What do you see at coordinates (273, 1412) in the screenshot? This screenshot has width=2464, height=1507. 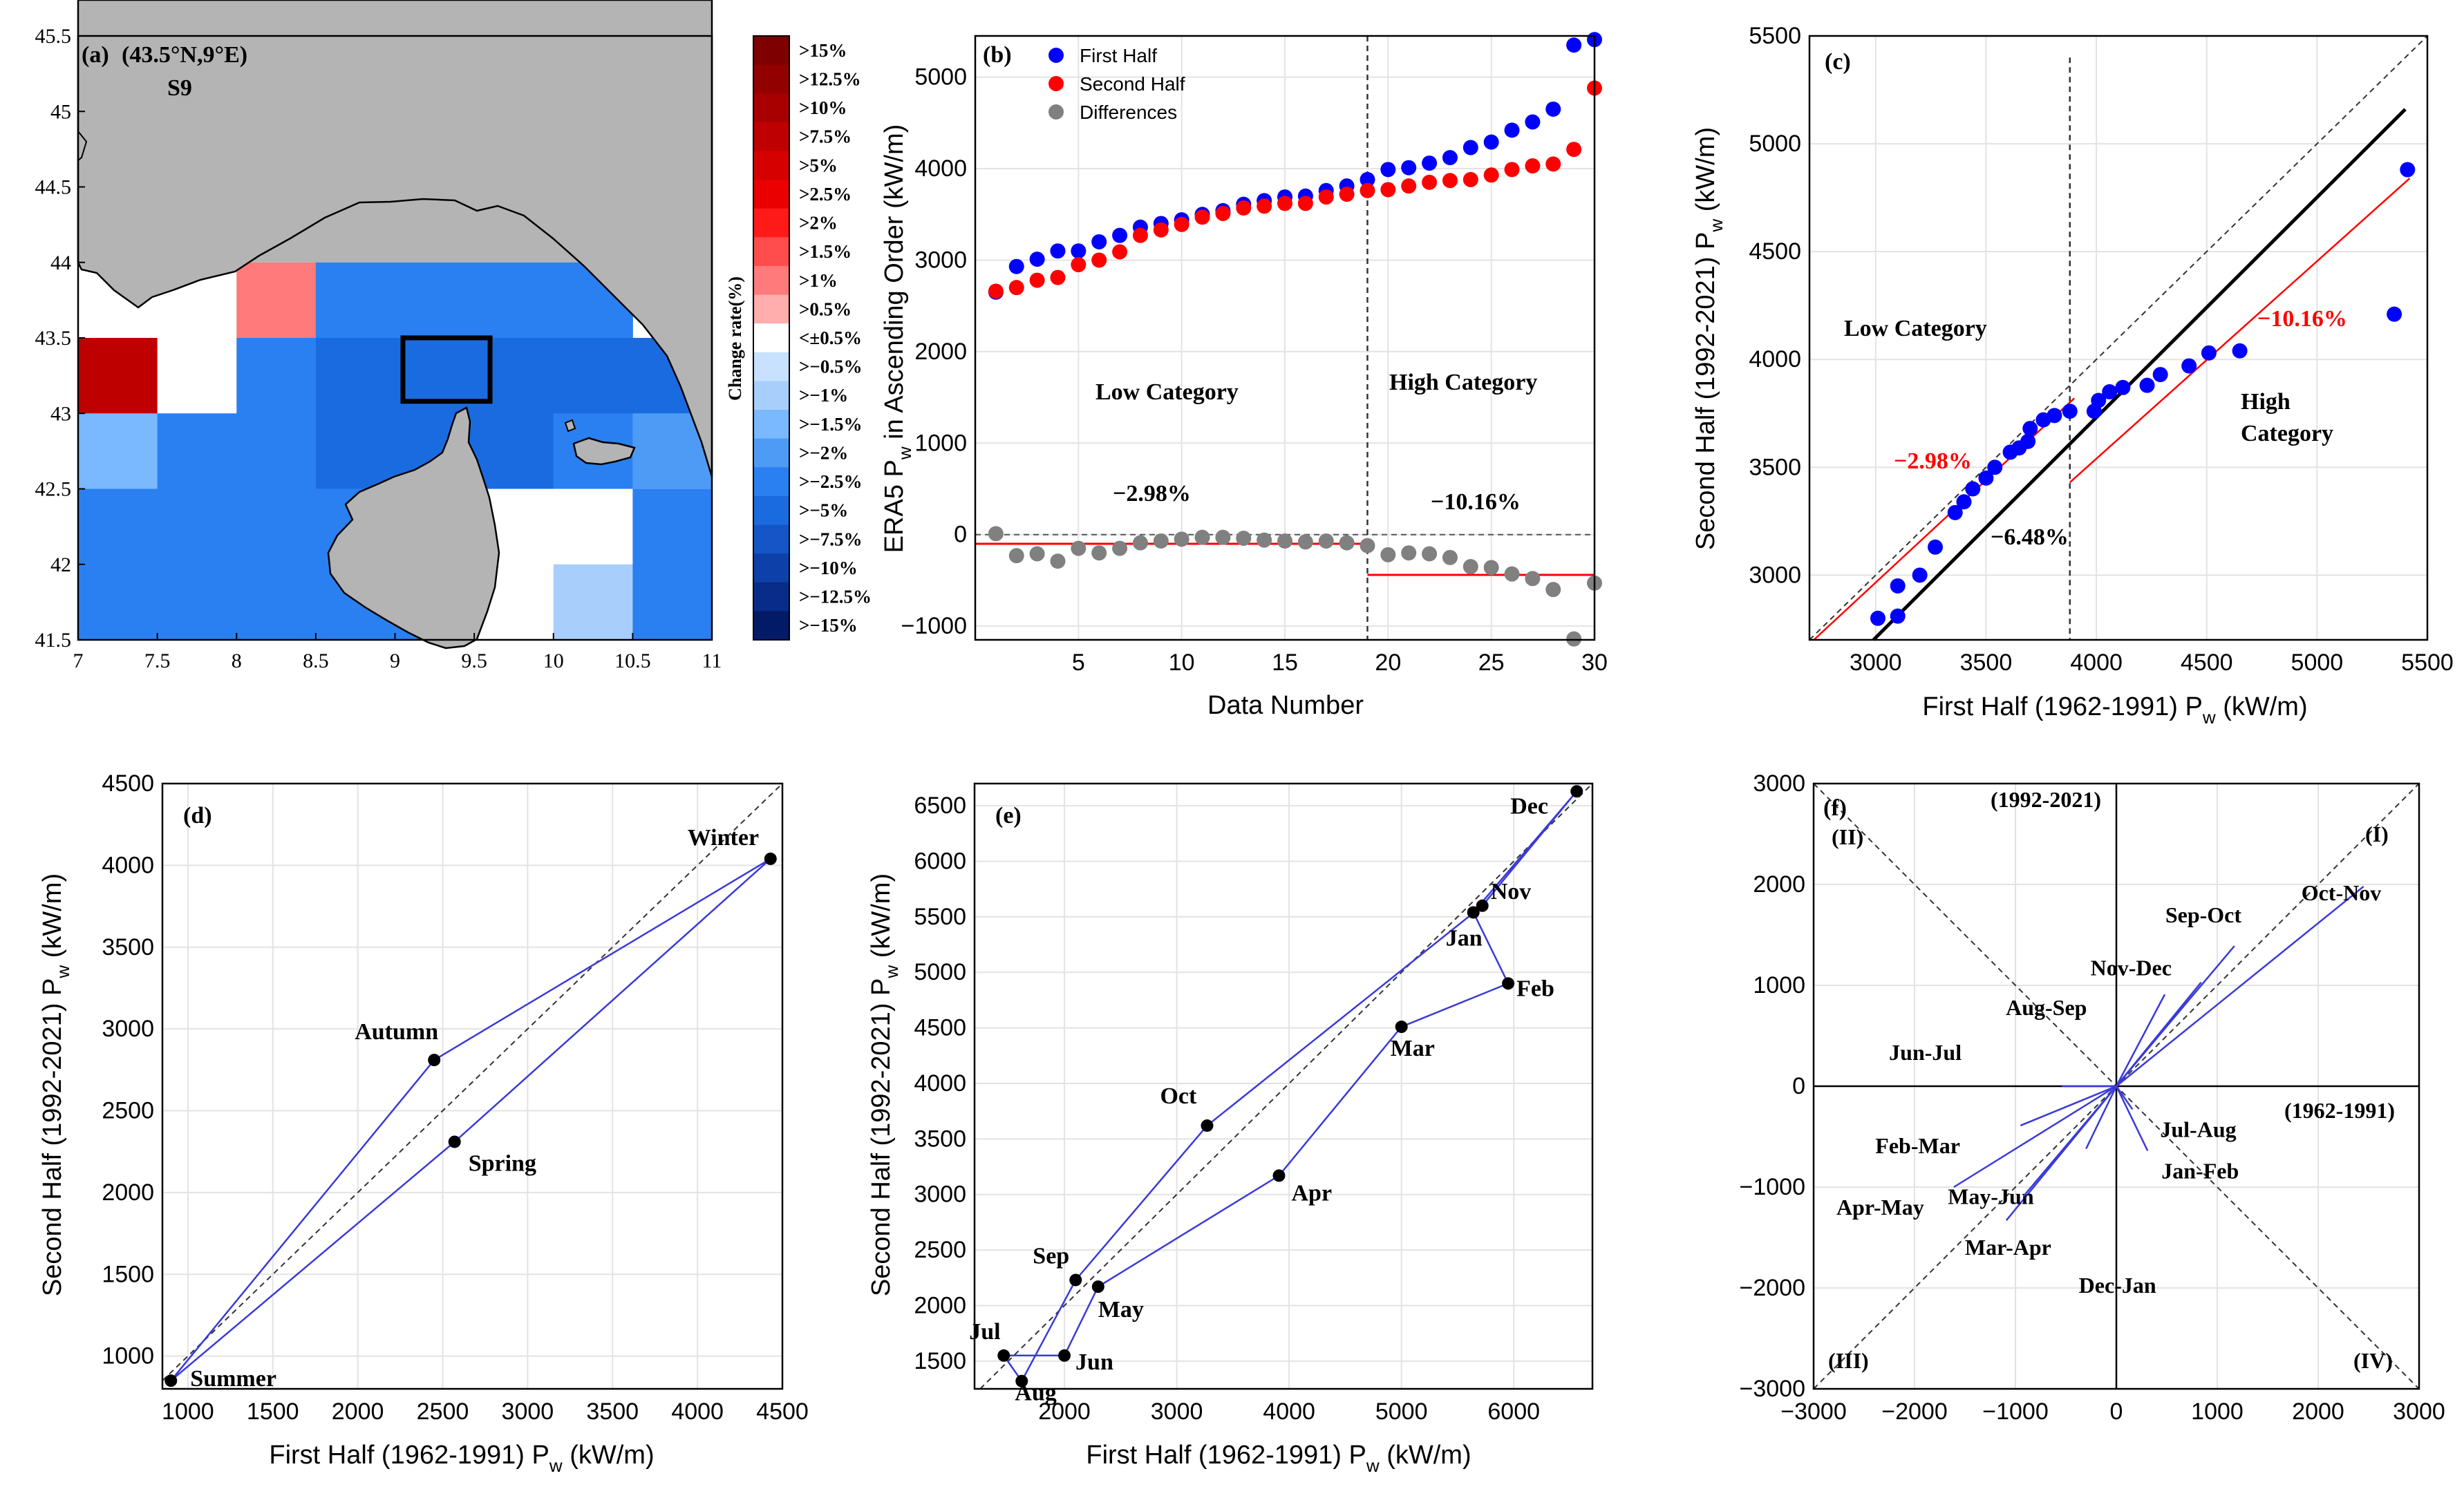 I see `x-tick-label: 1500` at bounding box center [273, 1412].